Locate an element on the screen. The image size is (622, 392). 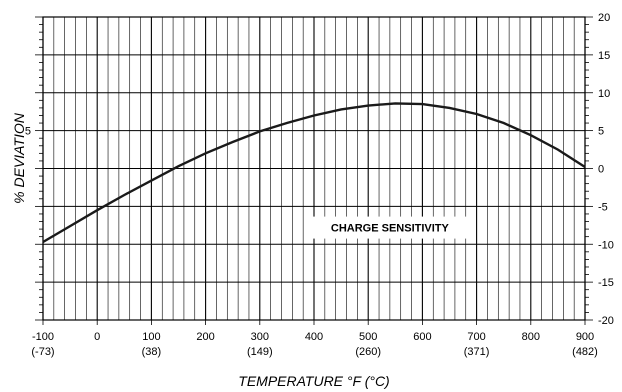
x-tick-label: 300 is located at coordinates (260, 337).